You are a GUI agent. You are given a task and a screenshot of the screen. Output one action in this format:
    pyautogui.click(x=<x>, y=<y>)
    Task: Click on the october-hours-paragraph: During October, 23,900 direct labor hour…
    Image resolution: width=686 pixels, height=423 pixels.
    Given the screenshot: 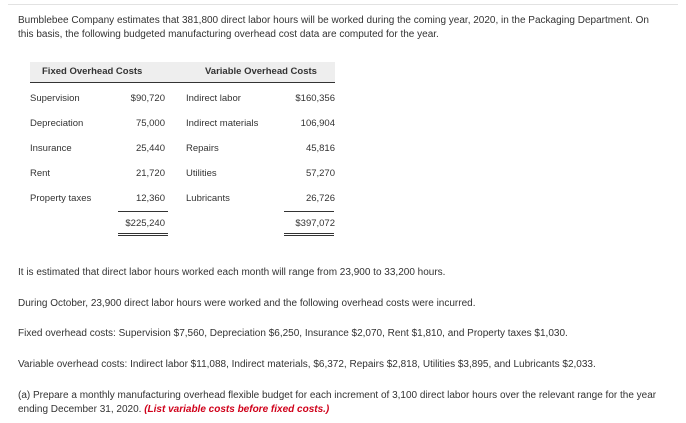 What is the action you would take?
    pyautogui.click(x=247, y=303)
    